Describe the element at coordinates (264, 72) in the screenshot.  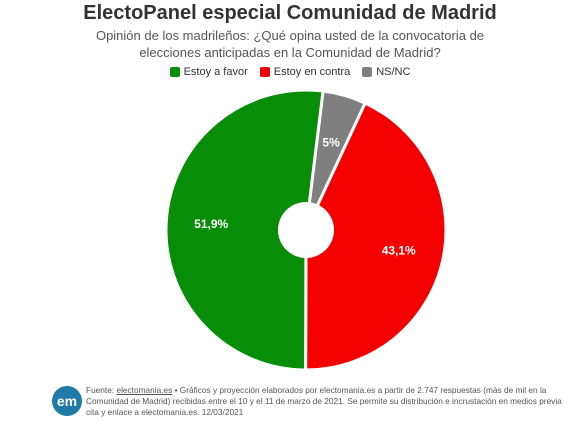
I see `legend-swatch-contra` at that location.